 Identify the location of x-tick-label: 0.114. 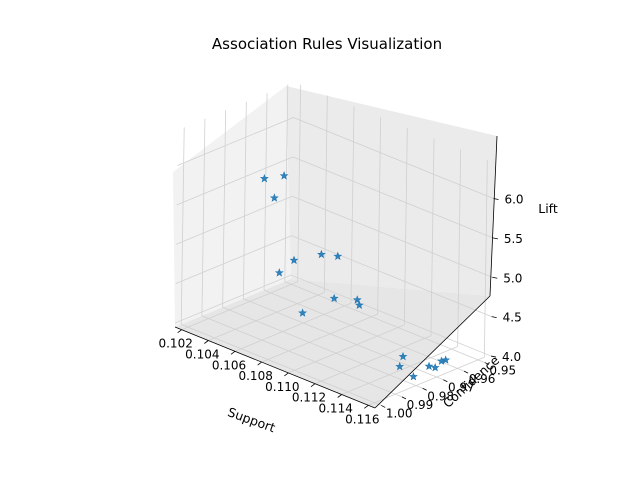
(335, 409).